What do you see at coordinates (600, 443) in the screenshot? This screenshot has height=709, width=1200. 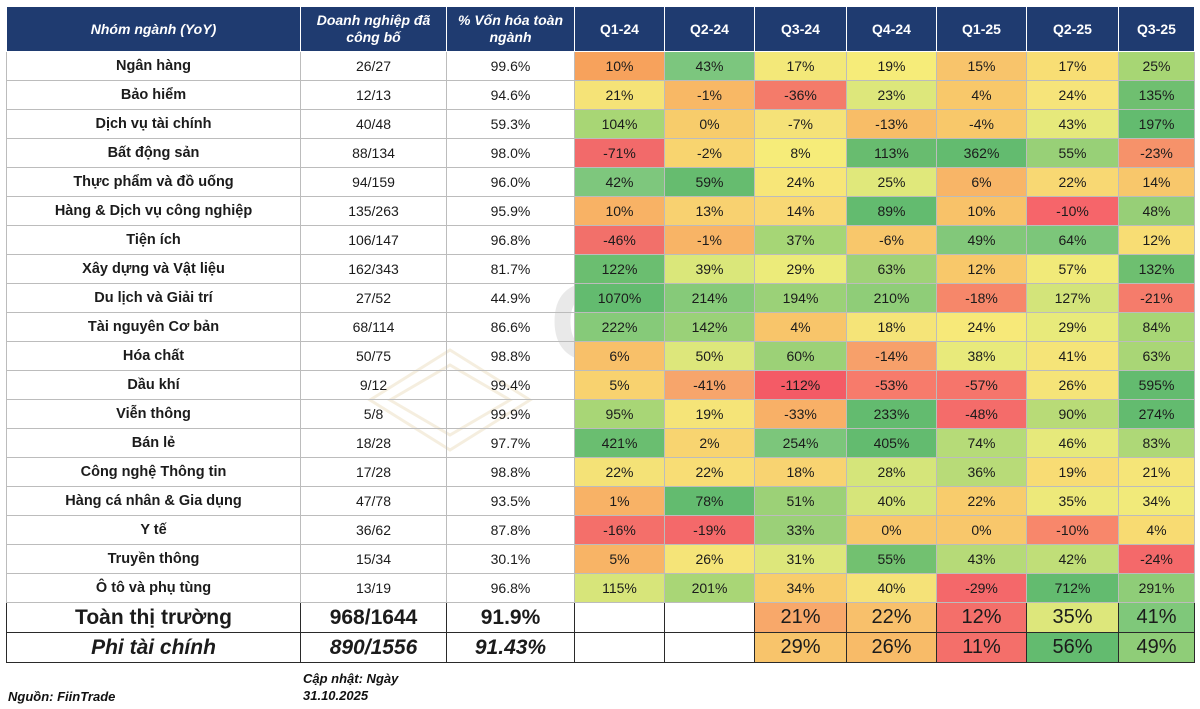 I see `table-row: Bán lẻ 18/28 97.7% 421% 2% 254% 405% 74% 46% 83%` at bounding box center [600, 443].